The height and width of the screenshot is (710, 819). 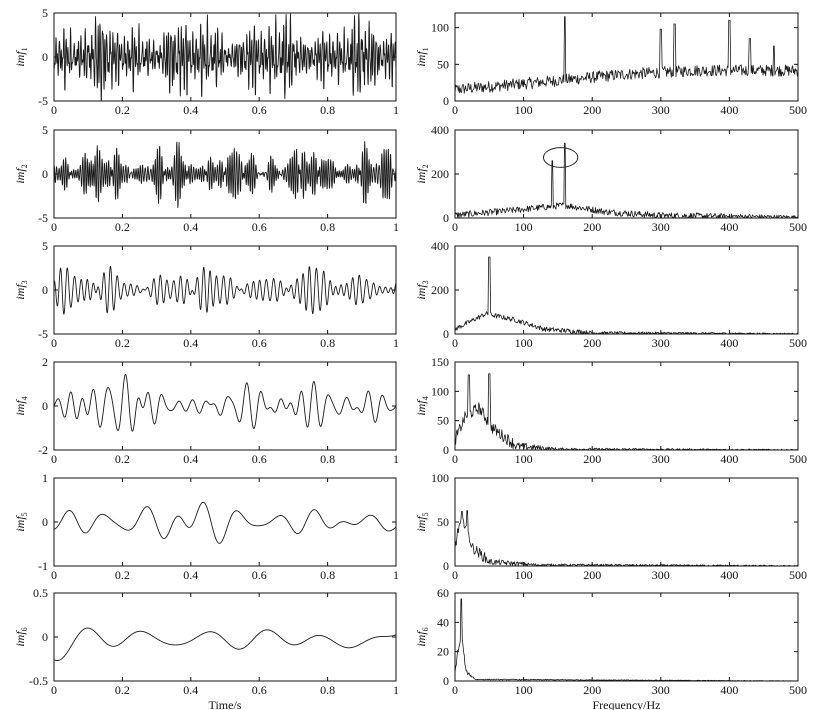 What do you see at coordinates (43, 566) in the screenshot?
I see `y-tick-label: -1` at bounding box center [43, 566].